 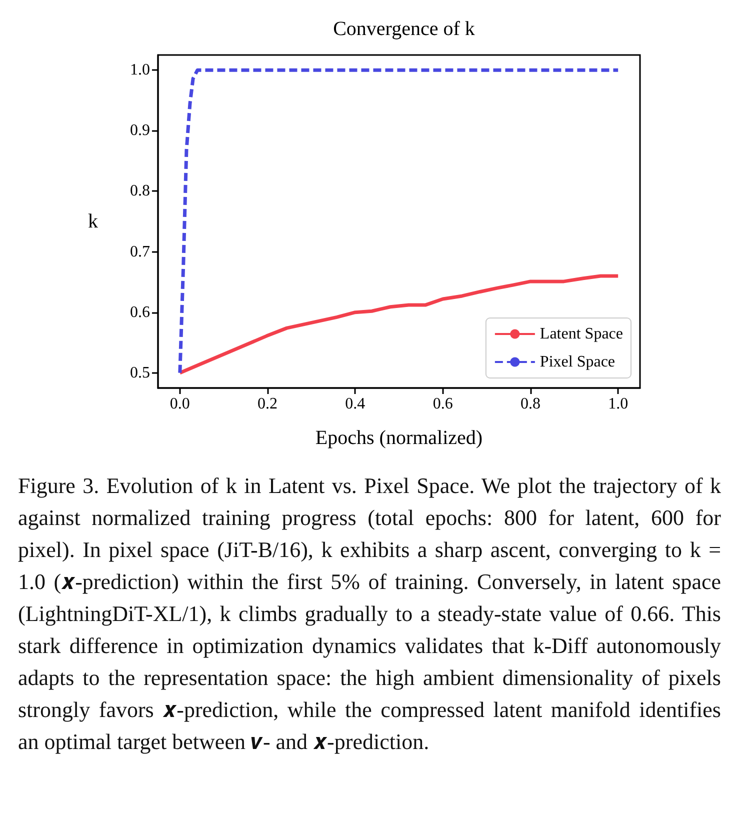 What do you see at coordinates (355, 404) in the screenshot?
I see `x-tick-label: 0.4` at bounding box center [355, 404].